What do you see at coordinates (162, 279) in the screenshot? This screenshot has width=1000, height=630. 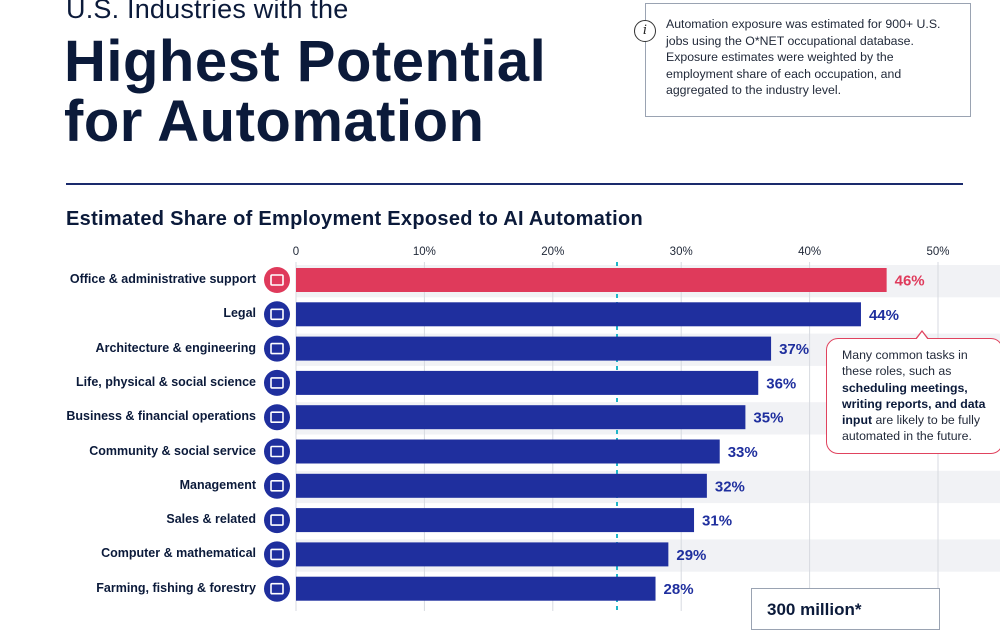 I see `category-label: Office & administrative support` at bounding box center [162, 279].